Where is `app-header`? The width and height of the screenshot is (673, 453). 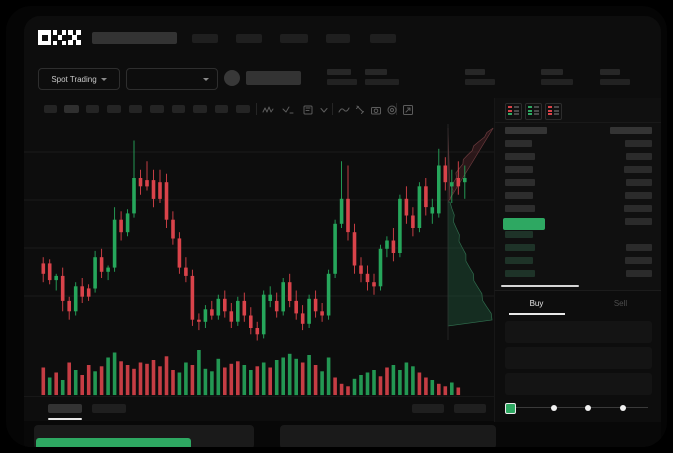
app-header is located at coordinates (342, 37).